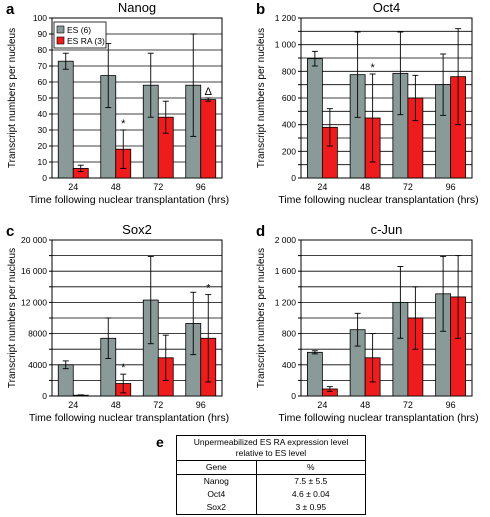 This screenshot has width=490, height=517. What do you see at coordinates (160, 442) in the screenshot?
I see `panel-letter-e: e` at bounding box center [160, 442].